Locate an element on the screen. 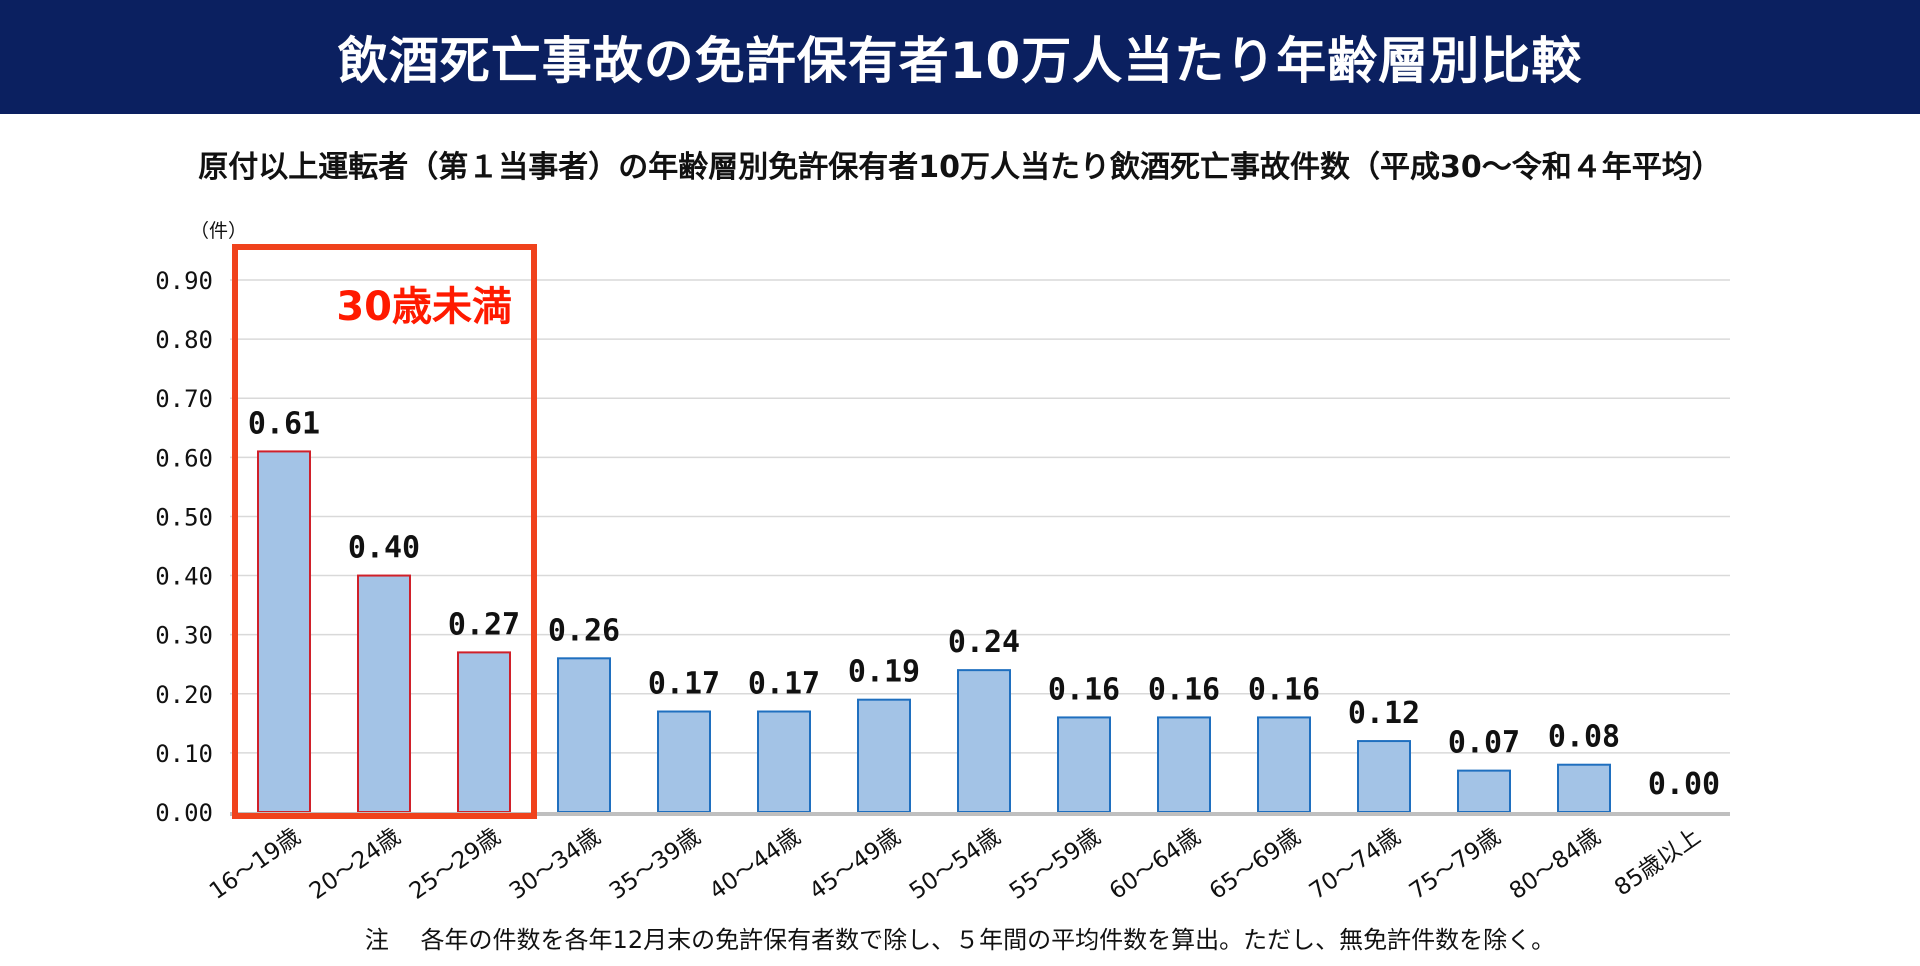  y-tick-label: 0.60 is located at coordinates (184, 458).